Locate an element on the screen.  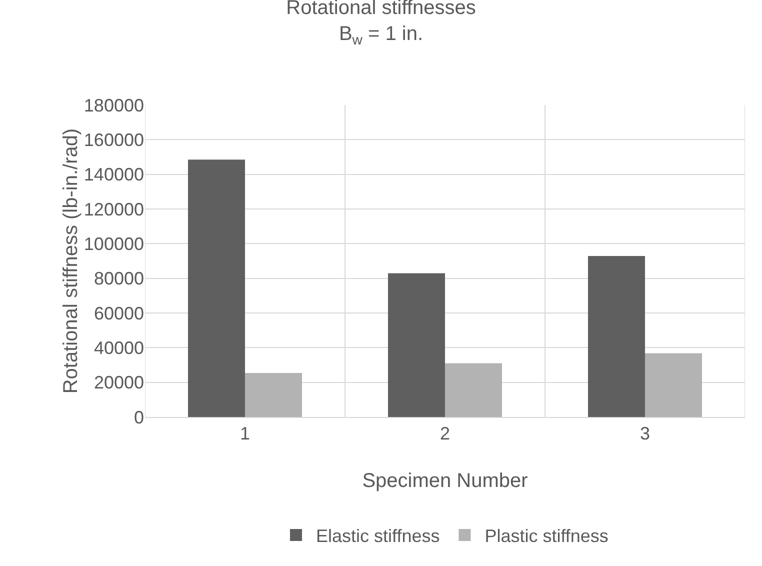
y-tick-label: 160000 is located at coordinates (114, 140).